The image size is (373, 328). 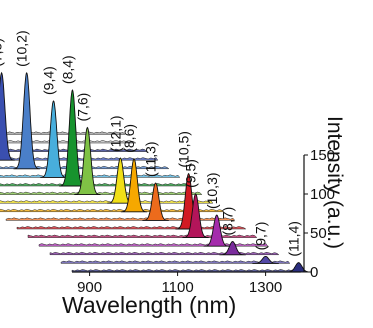 What do you see at coordinates (177, 287) in the screenshot?
I see `x-tick-label: 1100` at bounding box center [177, 287].